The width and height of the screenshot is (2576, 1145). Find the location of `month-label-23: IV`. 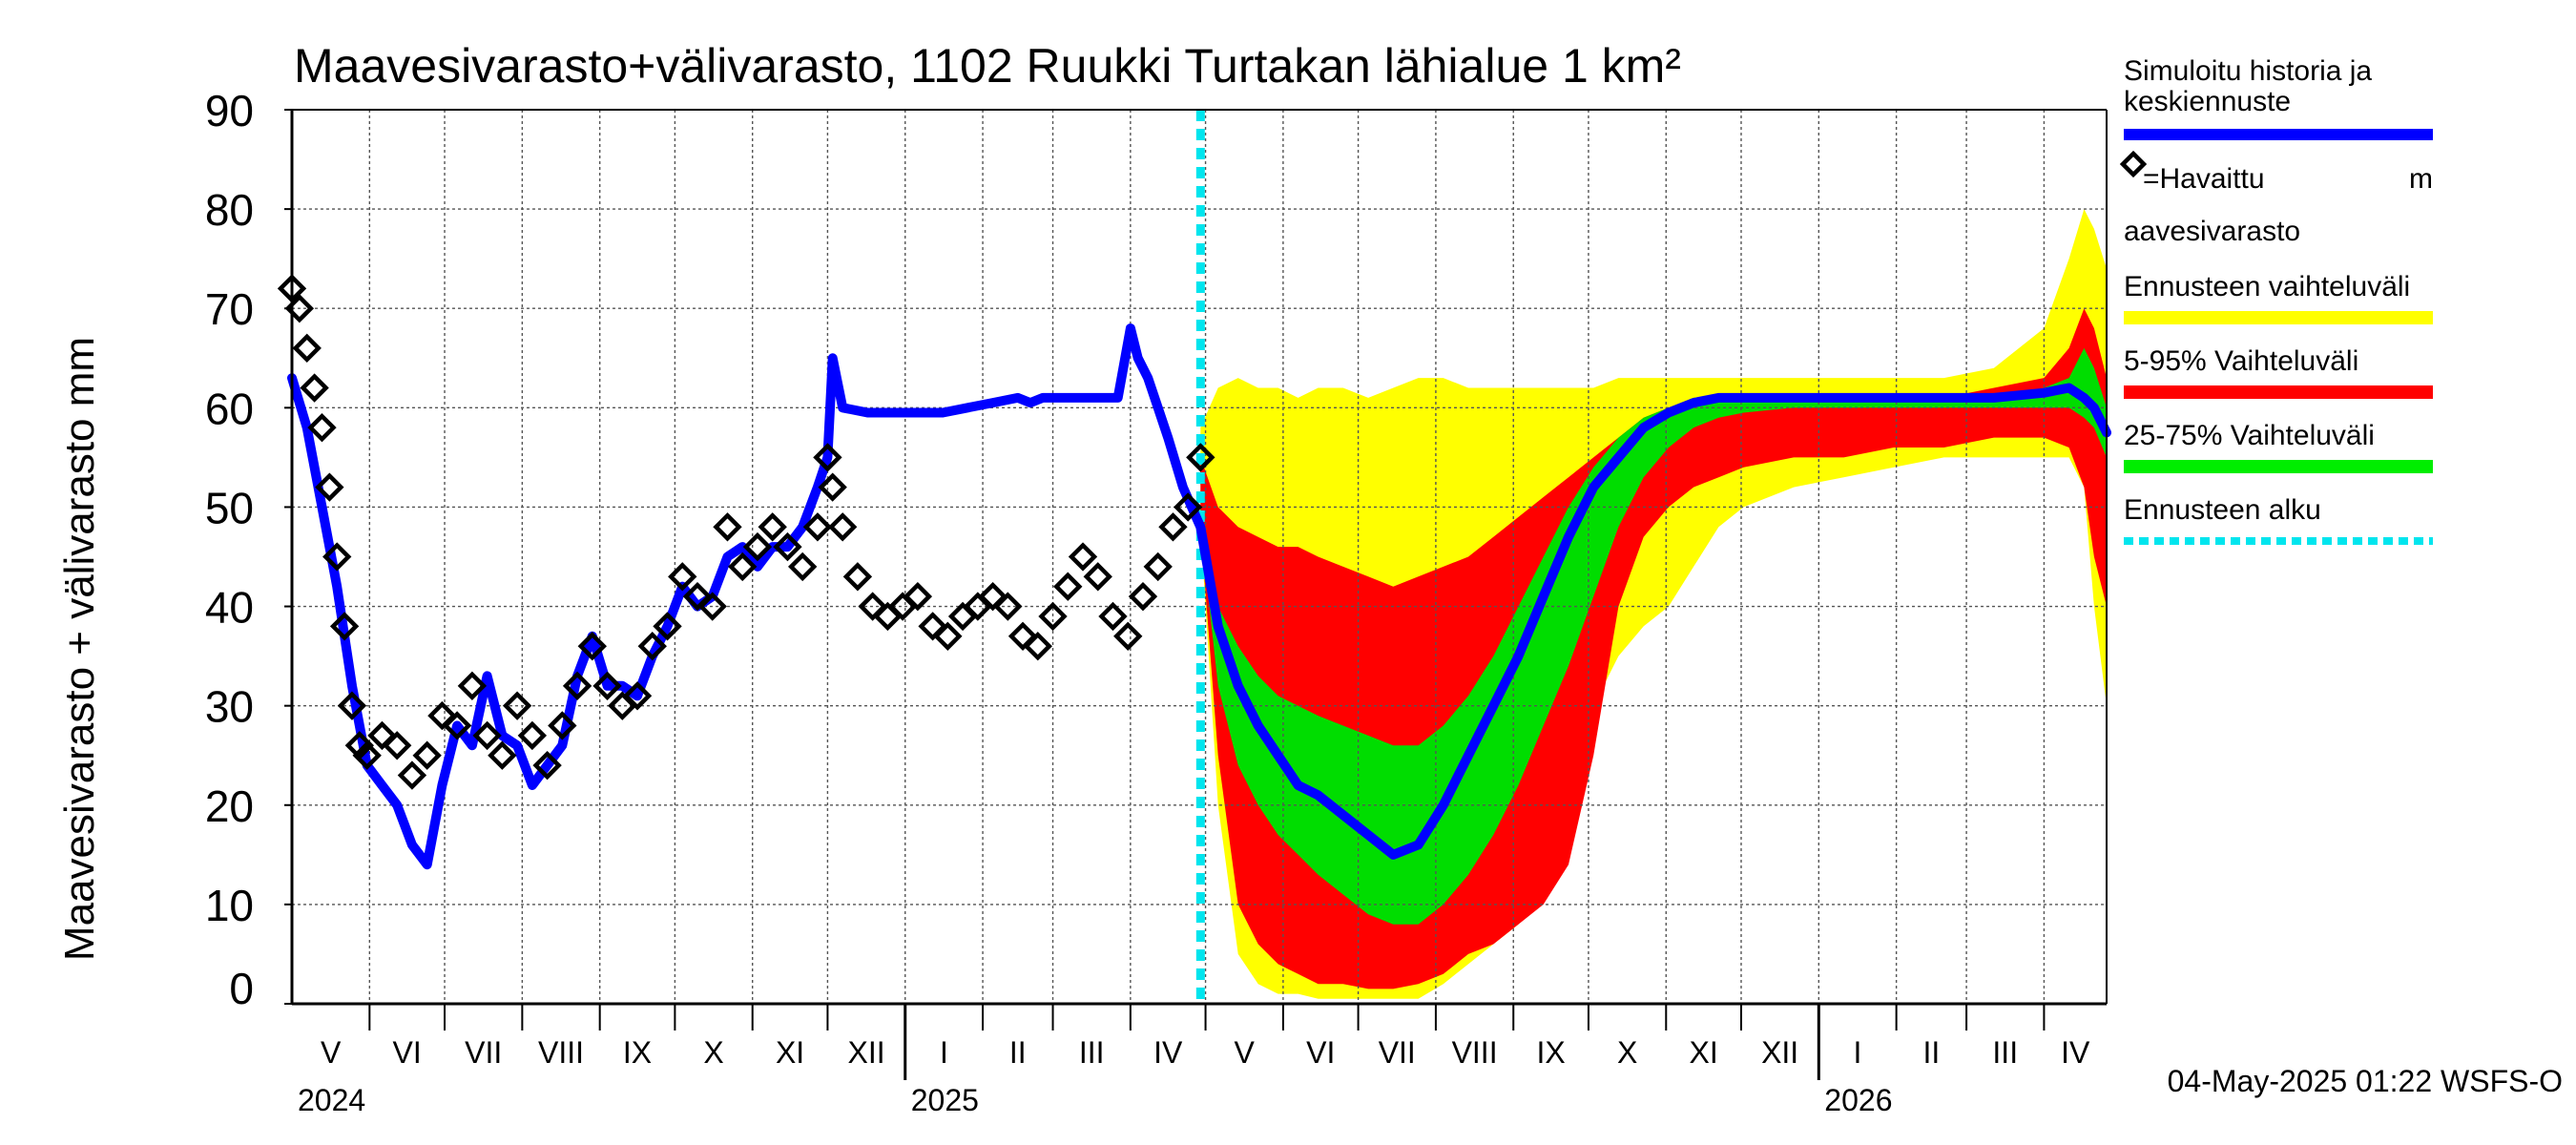

month-label-23: IV is located at coordinates (2075, 1052).